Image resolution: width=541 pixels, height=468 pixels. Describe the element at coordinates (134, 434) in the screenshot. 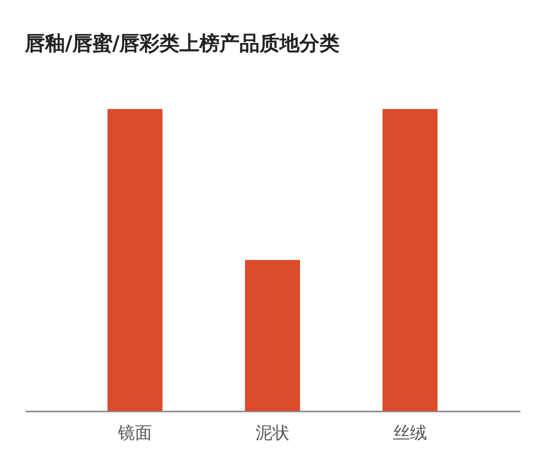

I see `x-tick-label: 镜面` at that location.